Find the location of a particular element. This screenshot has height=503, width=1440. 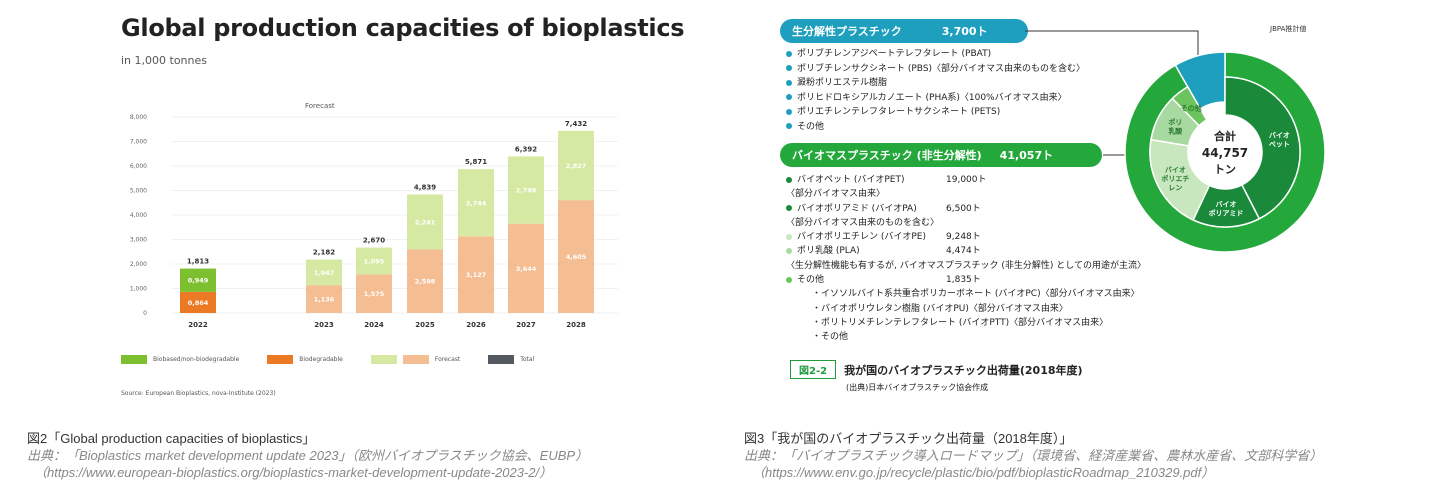

legend-label: Forecast is located at coordinates (447, 359).